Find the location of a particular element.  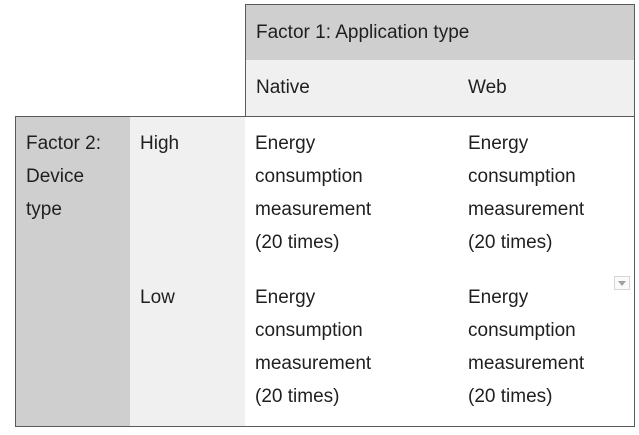

factor2-level-low: Low is located at coordinates (188, 349).